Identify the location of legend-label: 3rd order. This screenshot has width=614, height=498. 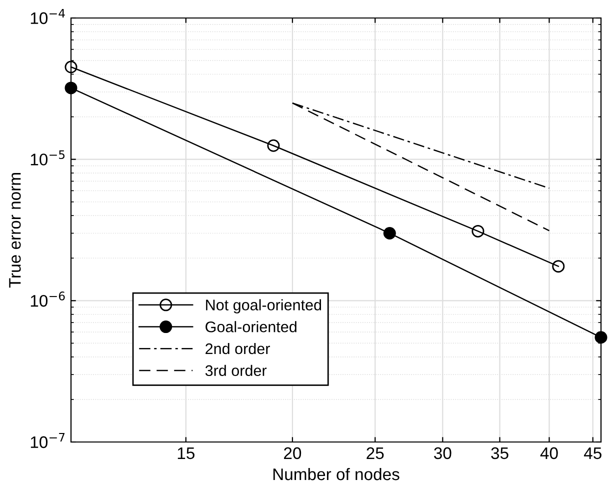
(236, 370).